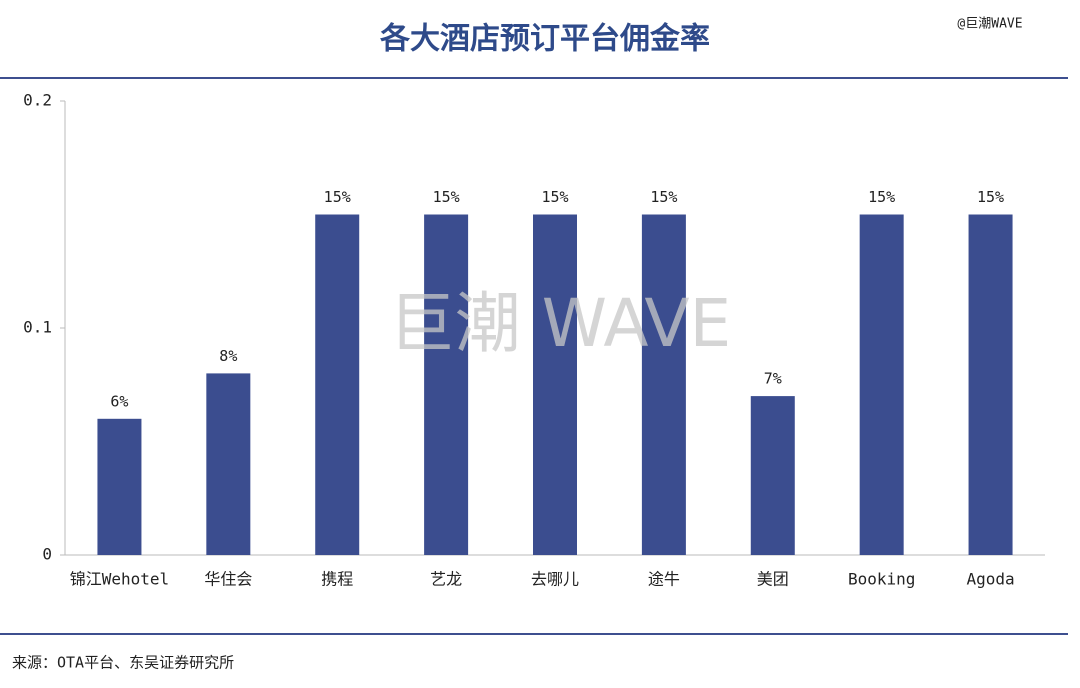 Image resolution: width=1080 pixels, height=688 pixels. What do you see at coordinates (228, 579) in the screenshot?
I see `x-tick-label: 华住会` at bounding box center [228, 579].